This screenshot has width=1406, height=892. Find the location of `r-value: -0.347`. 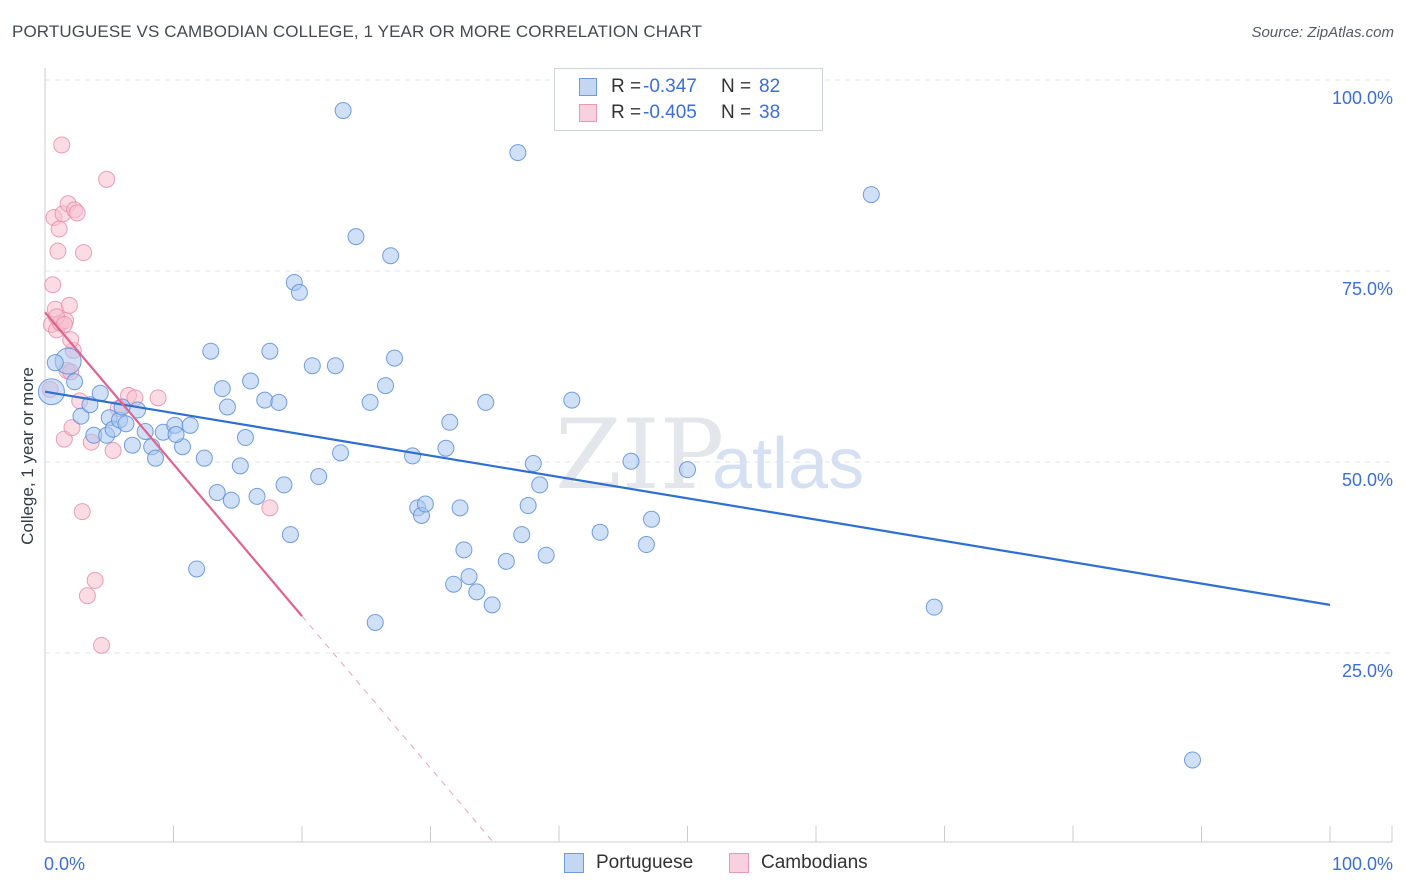

r-value: -0.347 is located at coordinates (670, 86).